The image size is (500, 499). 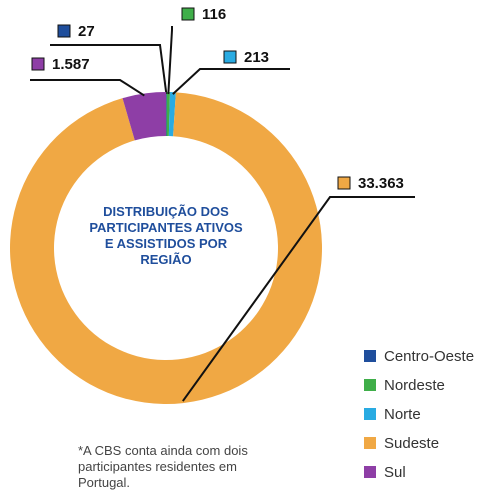 I want to click on data-label: 213, so click(x=256, y=57).